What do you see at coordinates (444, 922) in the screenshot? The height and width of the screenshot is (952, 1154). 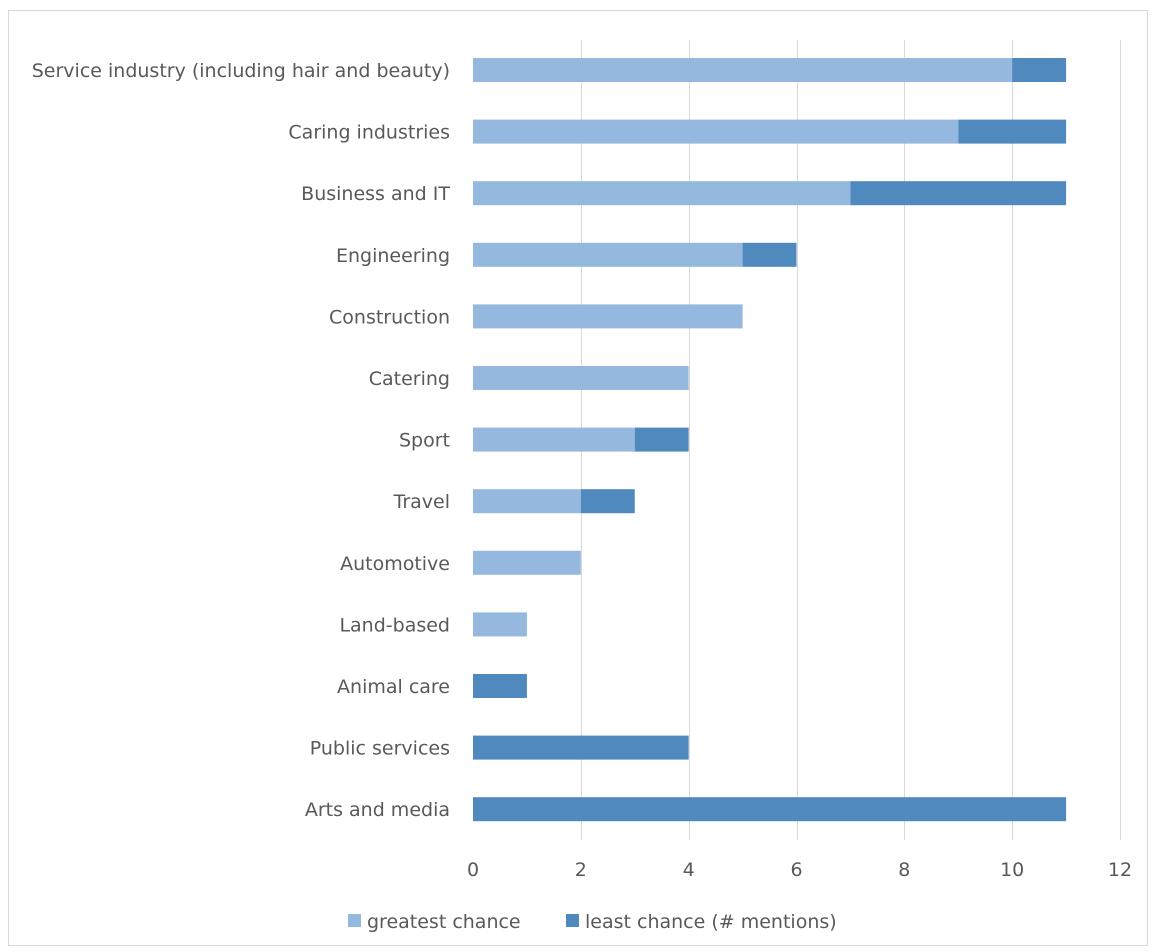 I see `legend-label-0: greatest chance` at bounding box center [444, 922].